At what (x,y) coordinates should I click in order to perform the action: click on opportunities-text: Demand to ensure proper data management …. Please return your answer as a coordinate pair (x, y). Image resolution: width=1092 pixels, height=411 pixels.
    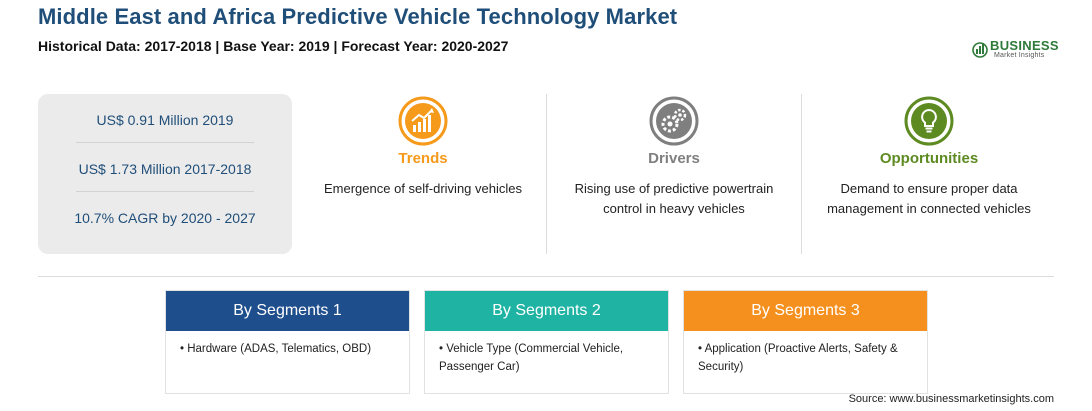
    Looking at the image, I should click on (929, 198).